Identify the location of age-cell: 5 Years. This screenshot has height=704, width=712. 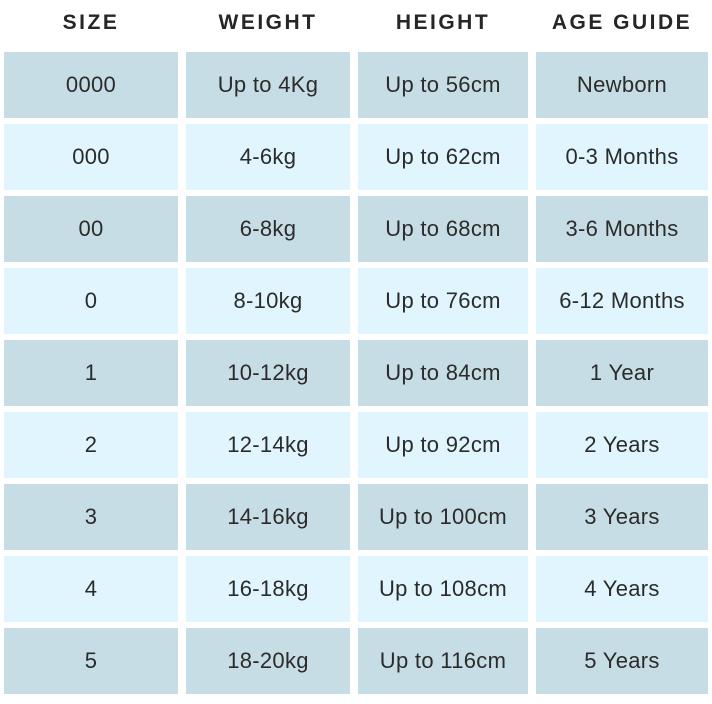
(622, 661).